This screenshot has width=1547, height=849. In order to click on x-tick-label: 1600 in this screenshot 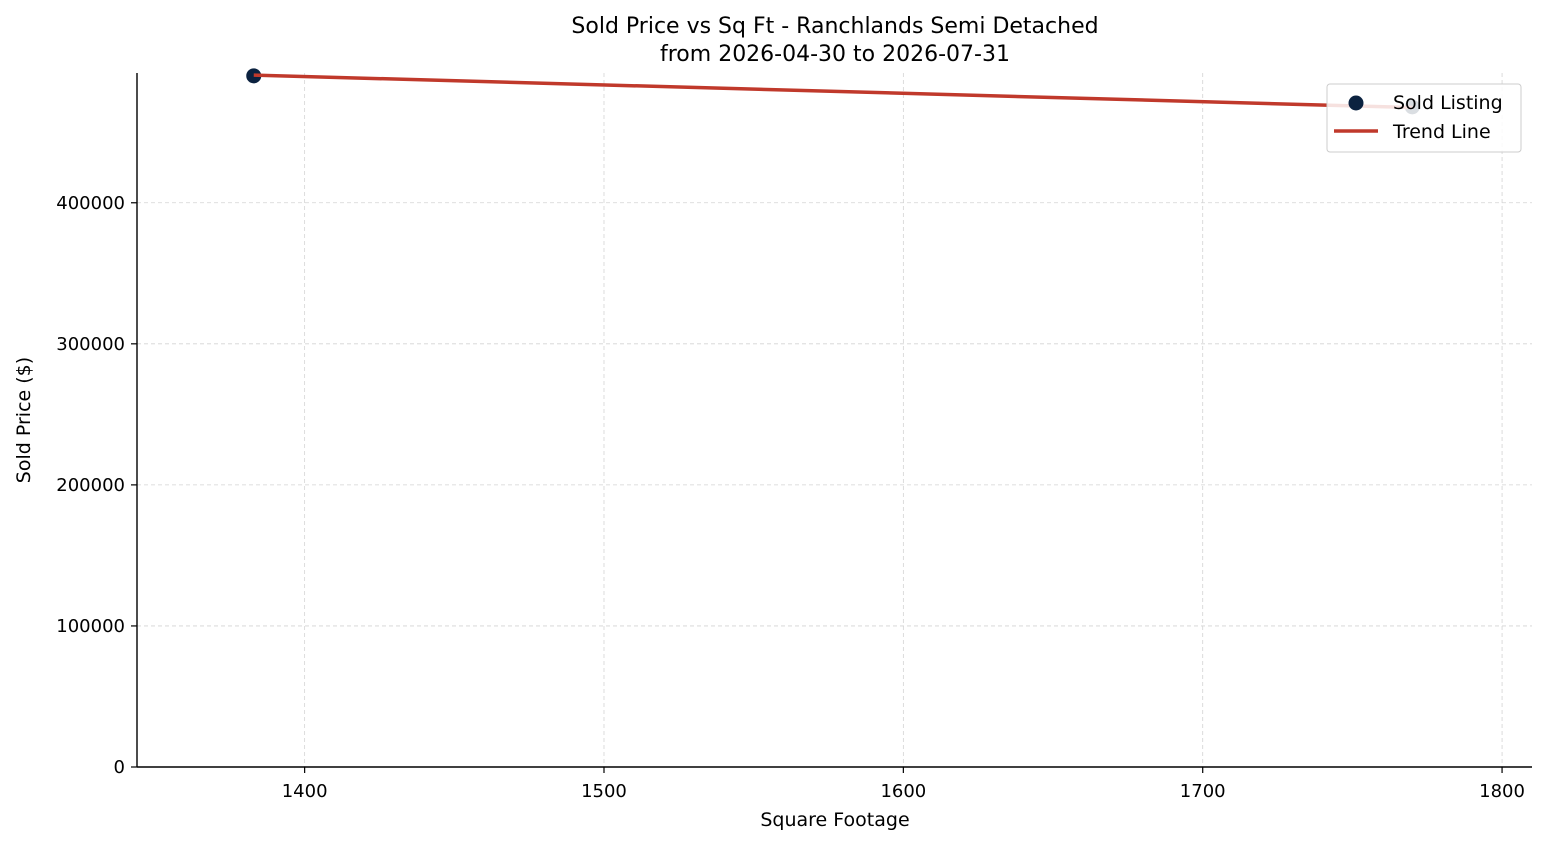, I will do `click(903, 791)`.